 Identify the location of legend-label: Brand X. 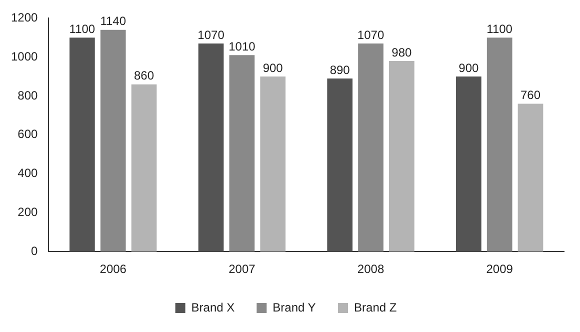
(213, 307).